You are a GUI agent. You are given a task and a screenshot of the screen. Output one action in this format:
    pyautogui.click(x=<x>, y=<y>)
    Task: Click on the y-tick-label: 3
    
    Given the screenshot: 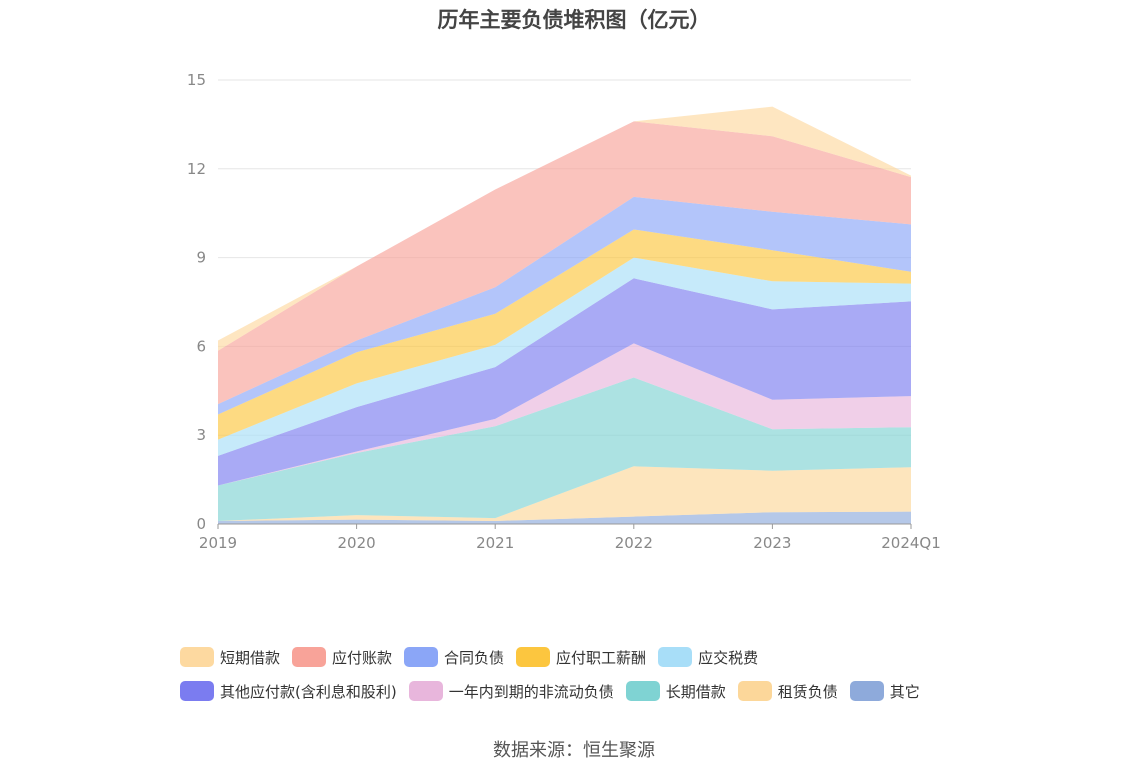 What is the action you would take?
    pyautogui.click(x=201, y=435)
    